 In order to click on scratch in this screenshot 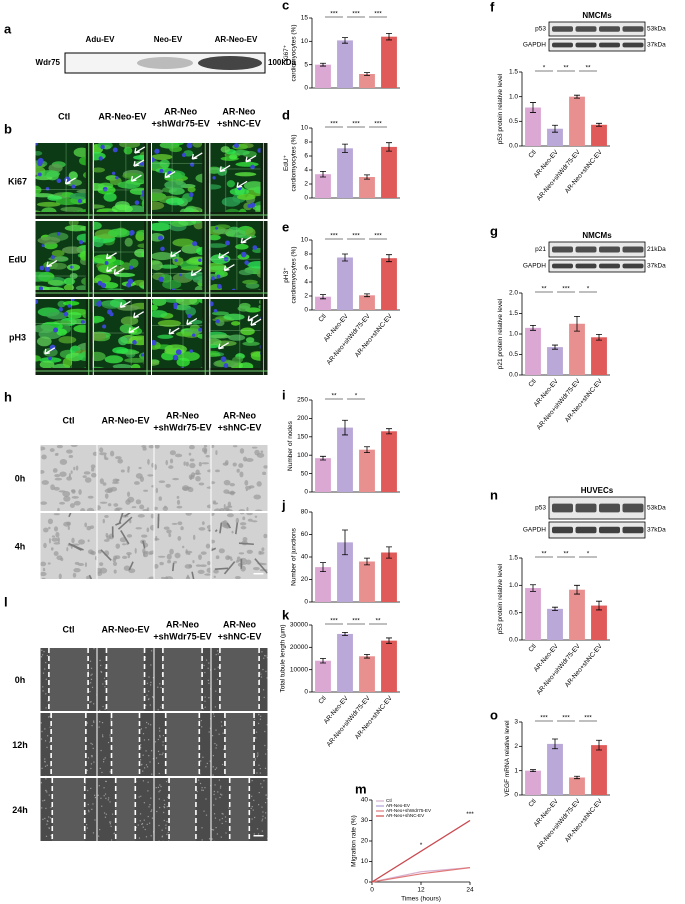, I will do `click(182, 679)`.